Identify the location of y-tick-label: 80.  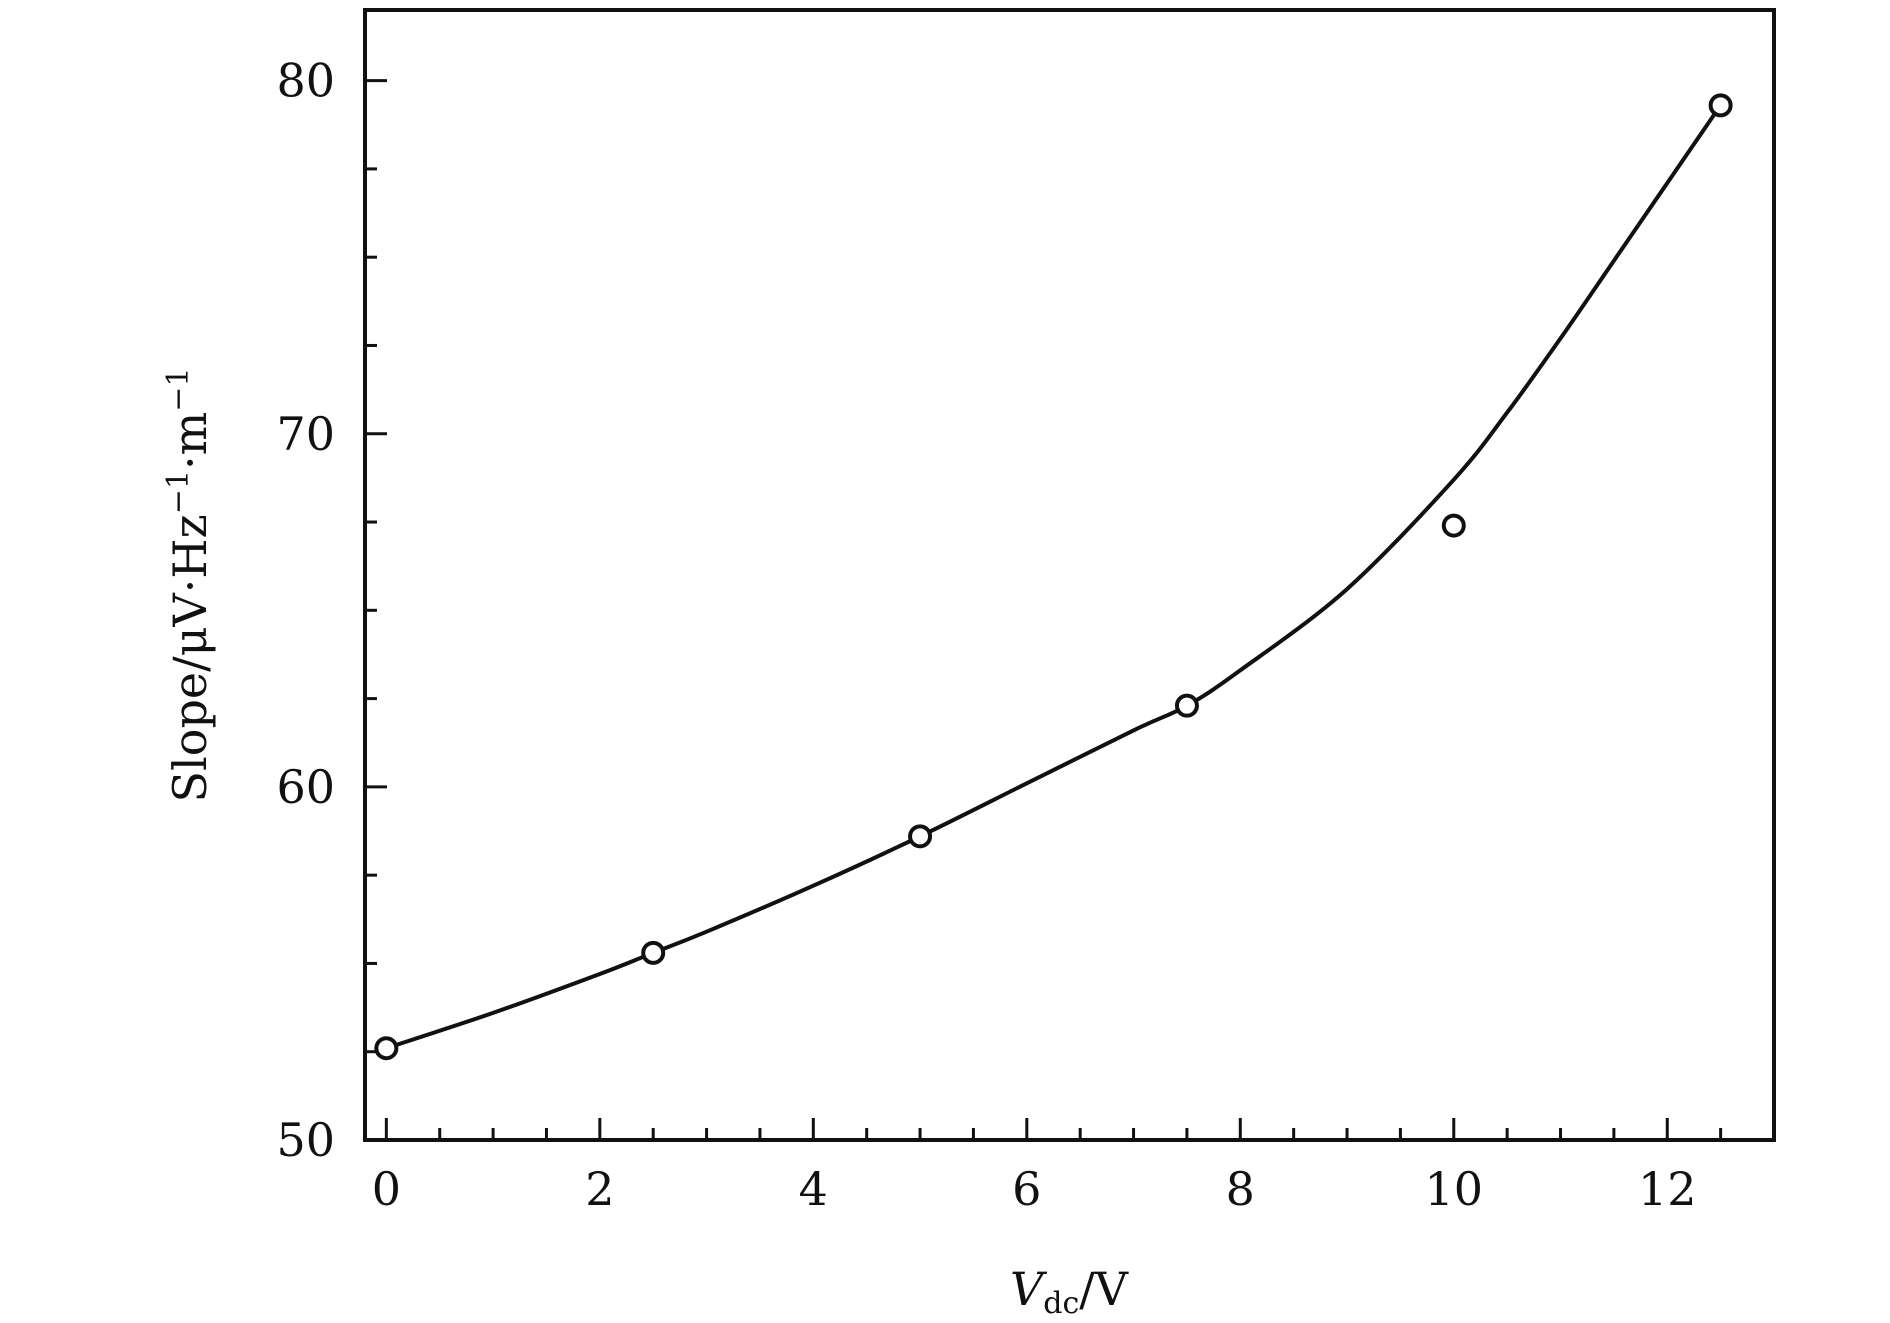
(305, 81).